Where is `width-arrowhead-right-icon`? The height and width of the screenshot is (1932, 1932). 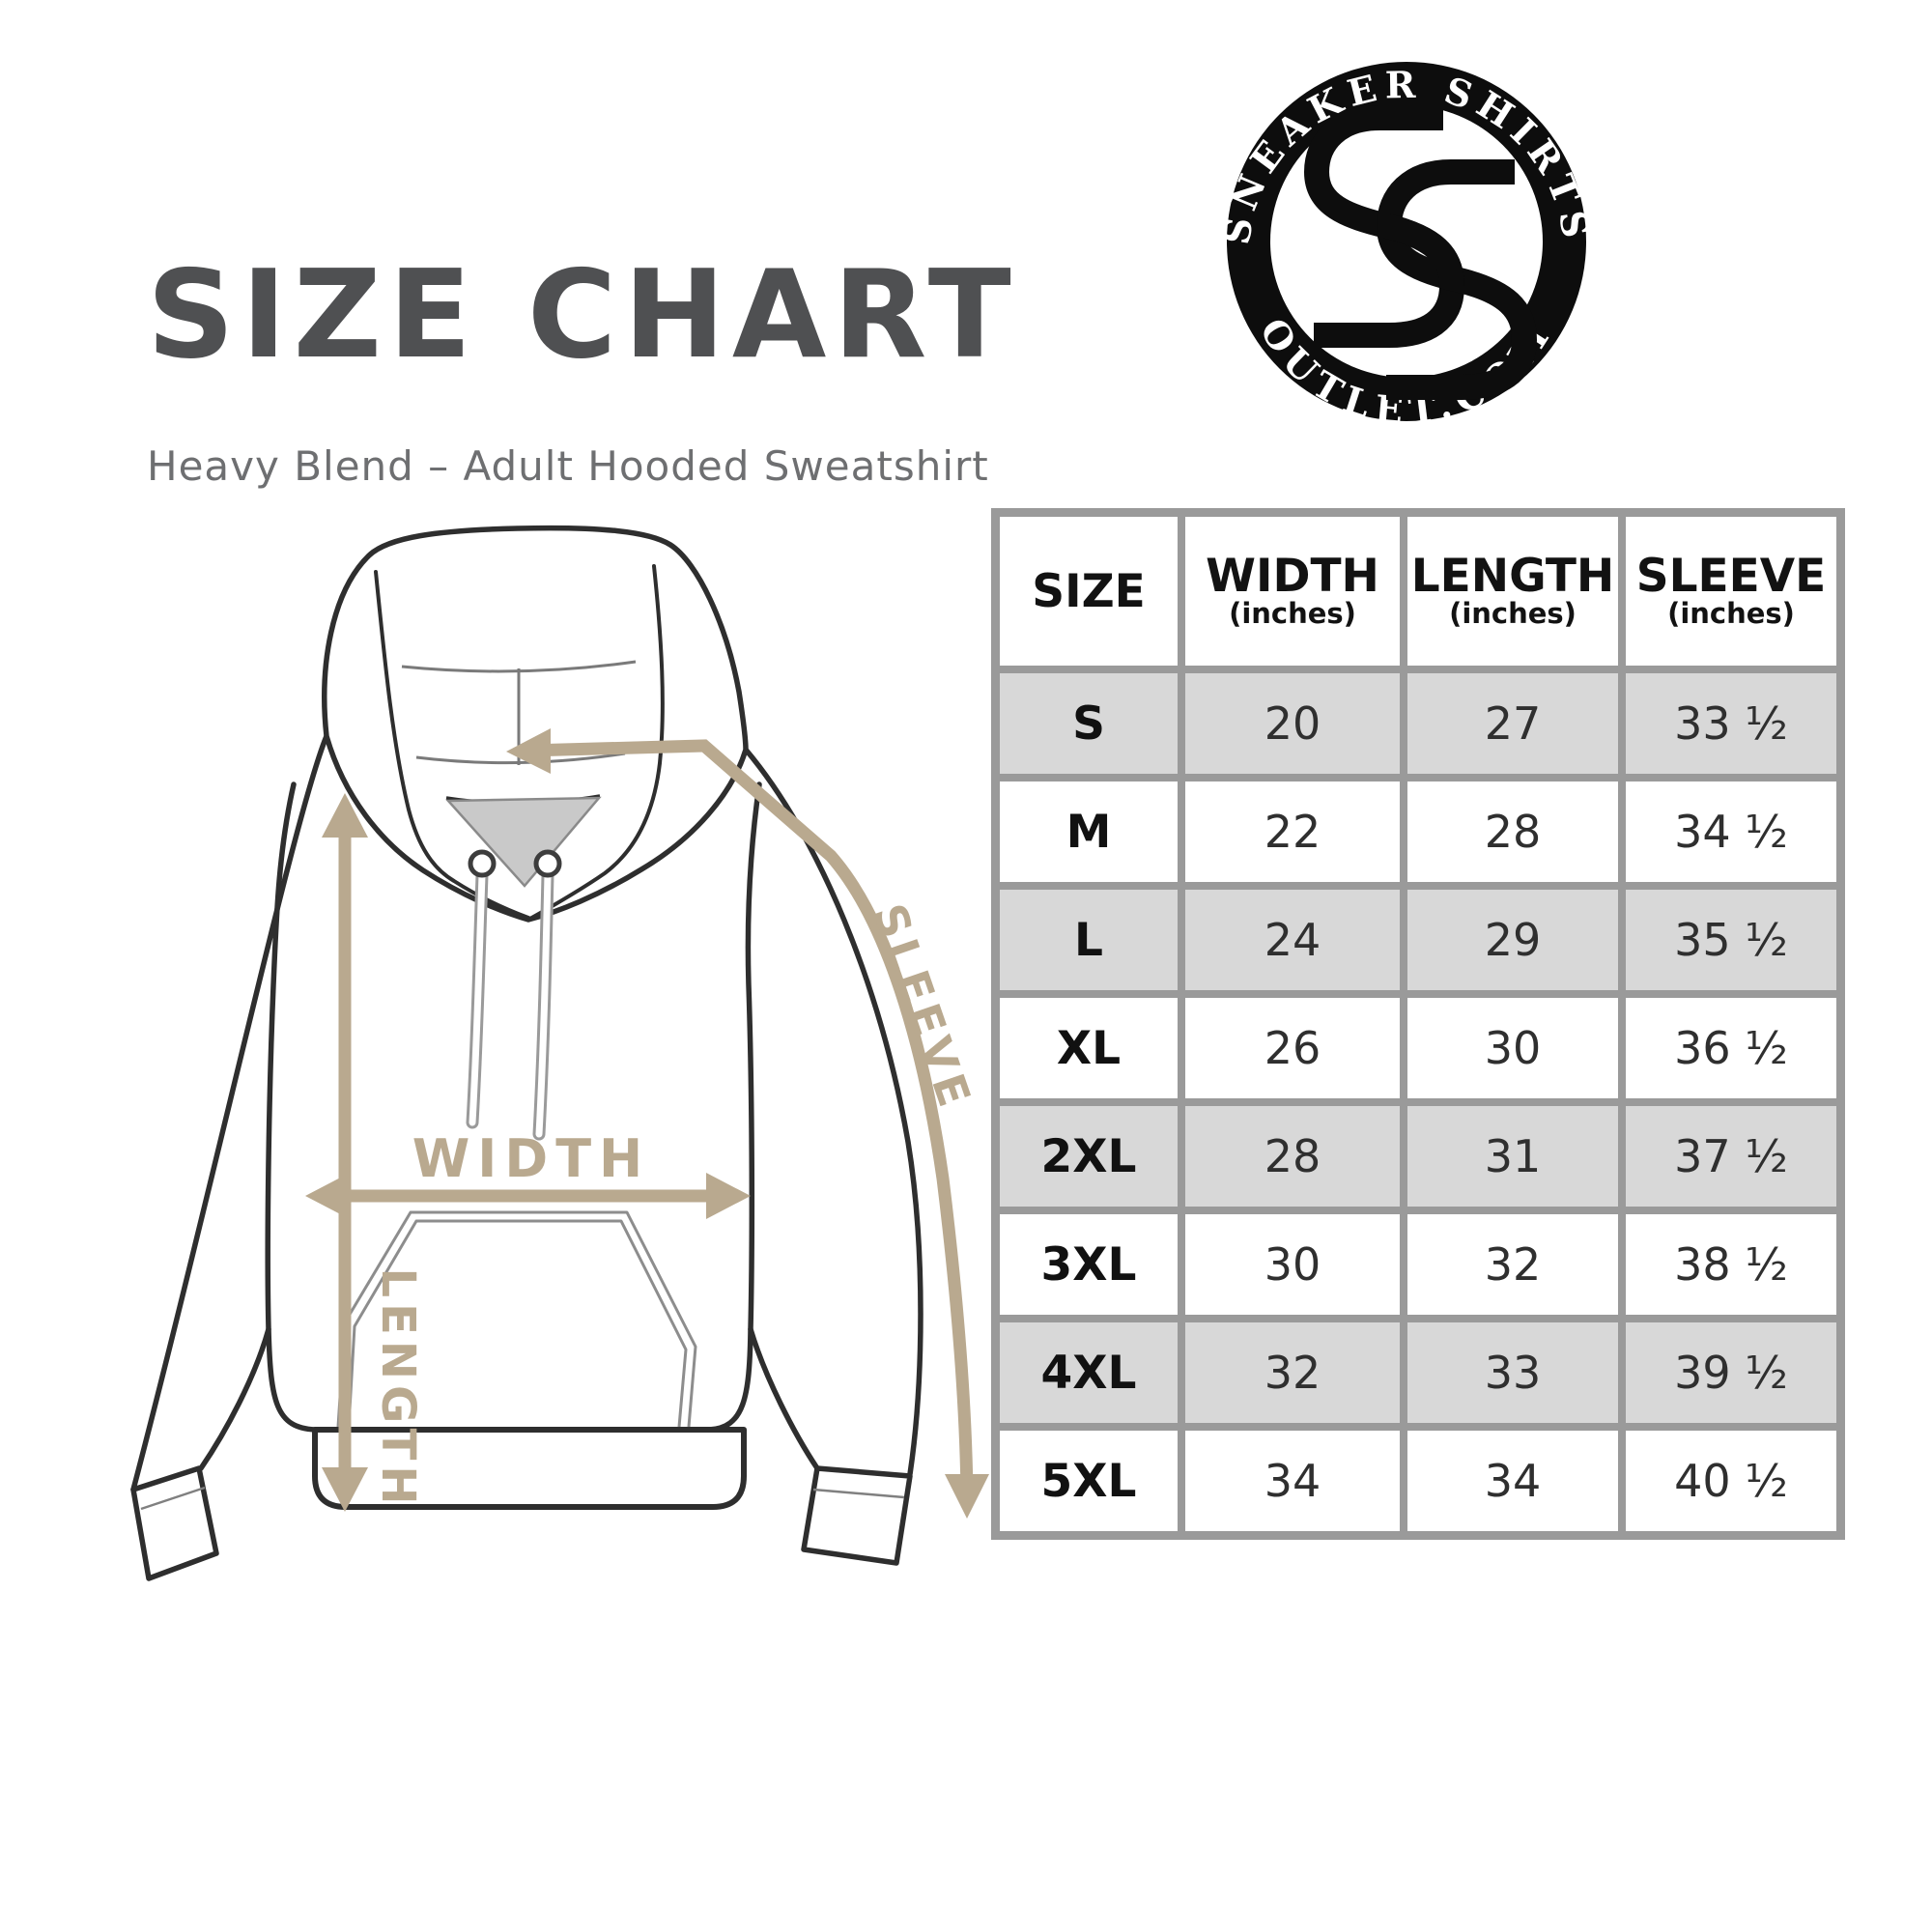 width-arrowhead-right-icon is located at coordinates (728, 1196).